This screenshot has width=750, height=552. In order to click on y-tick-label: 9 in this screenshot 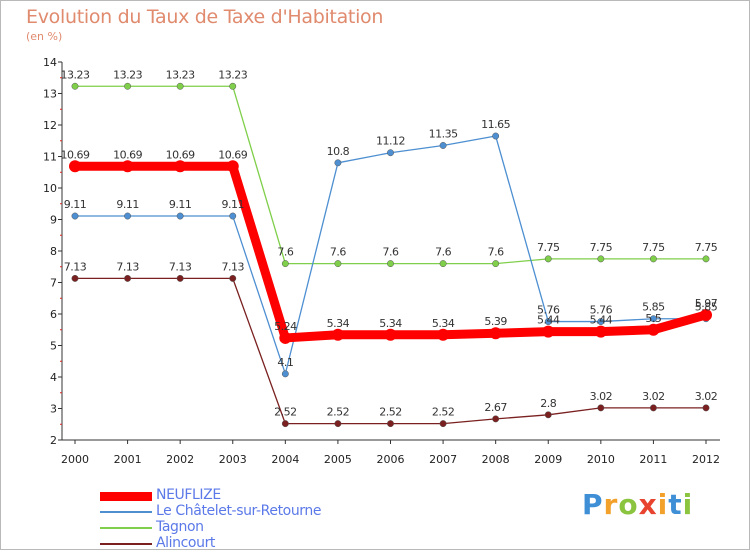, I will do `click(53, 220)`.